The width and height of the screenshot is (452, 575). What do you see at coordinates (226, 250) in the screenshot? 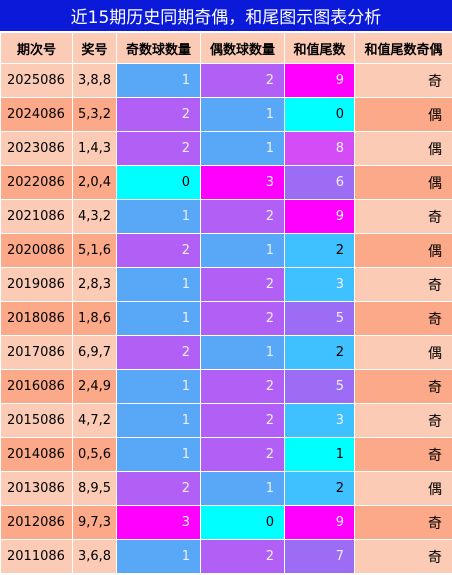
I see `table-row: 2020086 5,1,6 2 1 2 偶` at bounding box center [226, 250].